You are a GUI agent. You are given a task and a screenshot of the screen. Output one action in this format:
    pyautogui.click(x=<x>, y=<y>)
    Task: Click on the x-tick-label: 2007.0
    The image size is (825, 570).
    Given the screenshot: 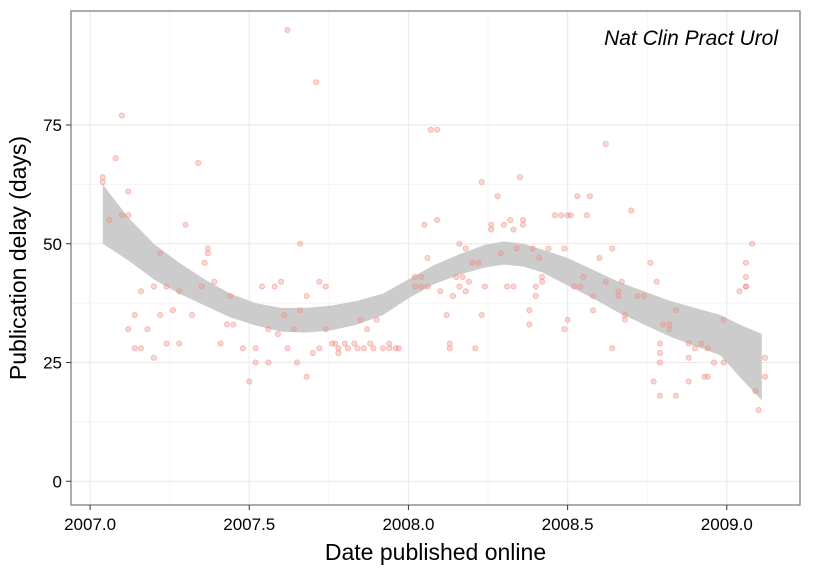 What is the action you would take?
    pyautogui.click(x=90, y=524)
    